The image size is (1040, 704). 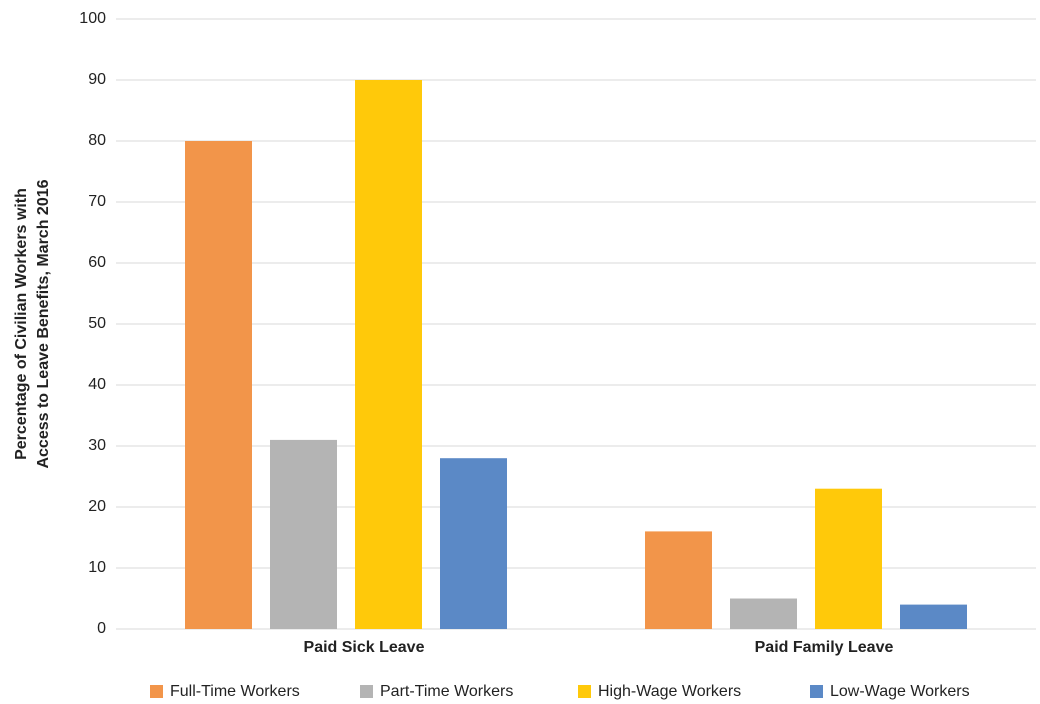 What do you see at coordinates (97, 384) in the screenshot?
I see `y-tick-label: 40` at bounding box center [97, 384].